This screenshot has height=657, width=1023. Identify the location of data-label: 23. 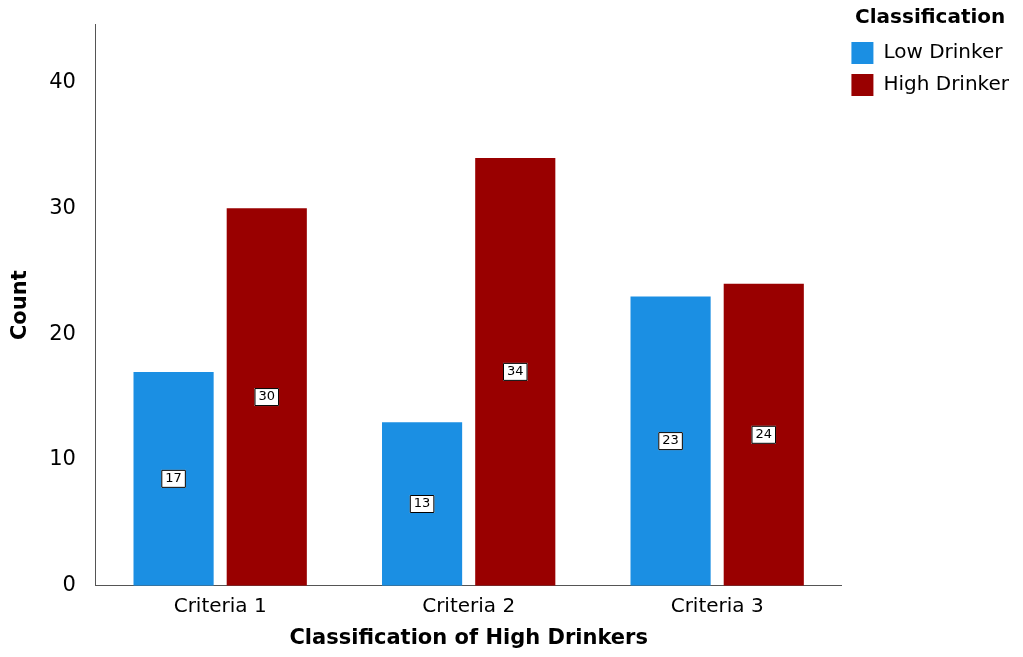
(670, 440).